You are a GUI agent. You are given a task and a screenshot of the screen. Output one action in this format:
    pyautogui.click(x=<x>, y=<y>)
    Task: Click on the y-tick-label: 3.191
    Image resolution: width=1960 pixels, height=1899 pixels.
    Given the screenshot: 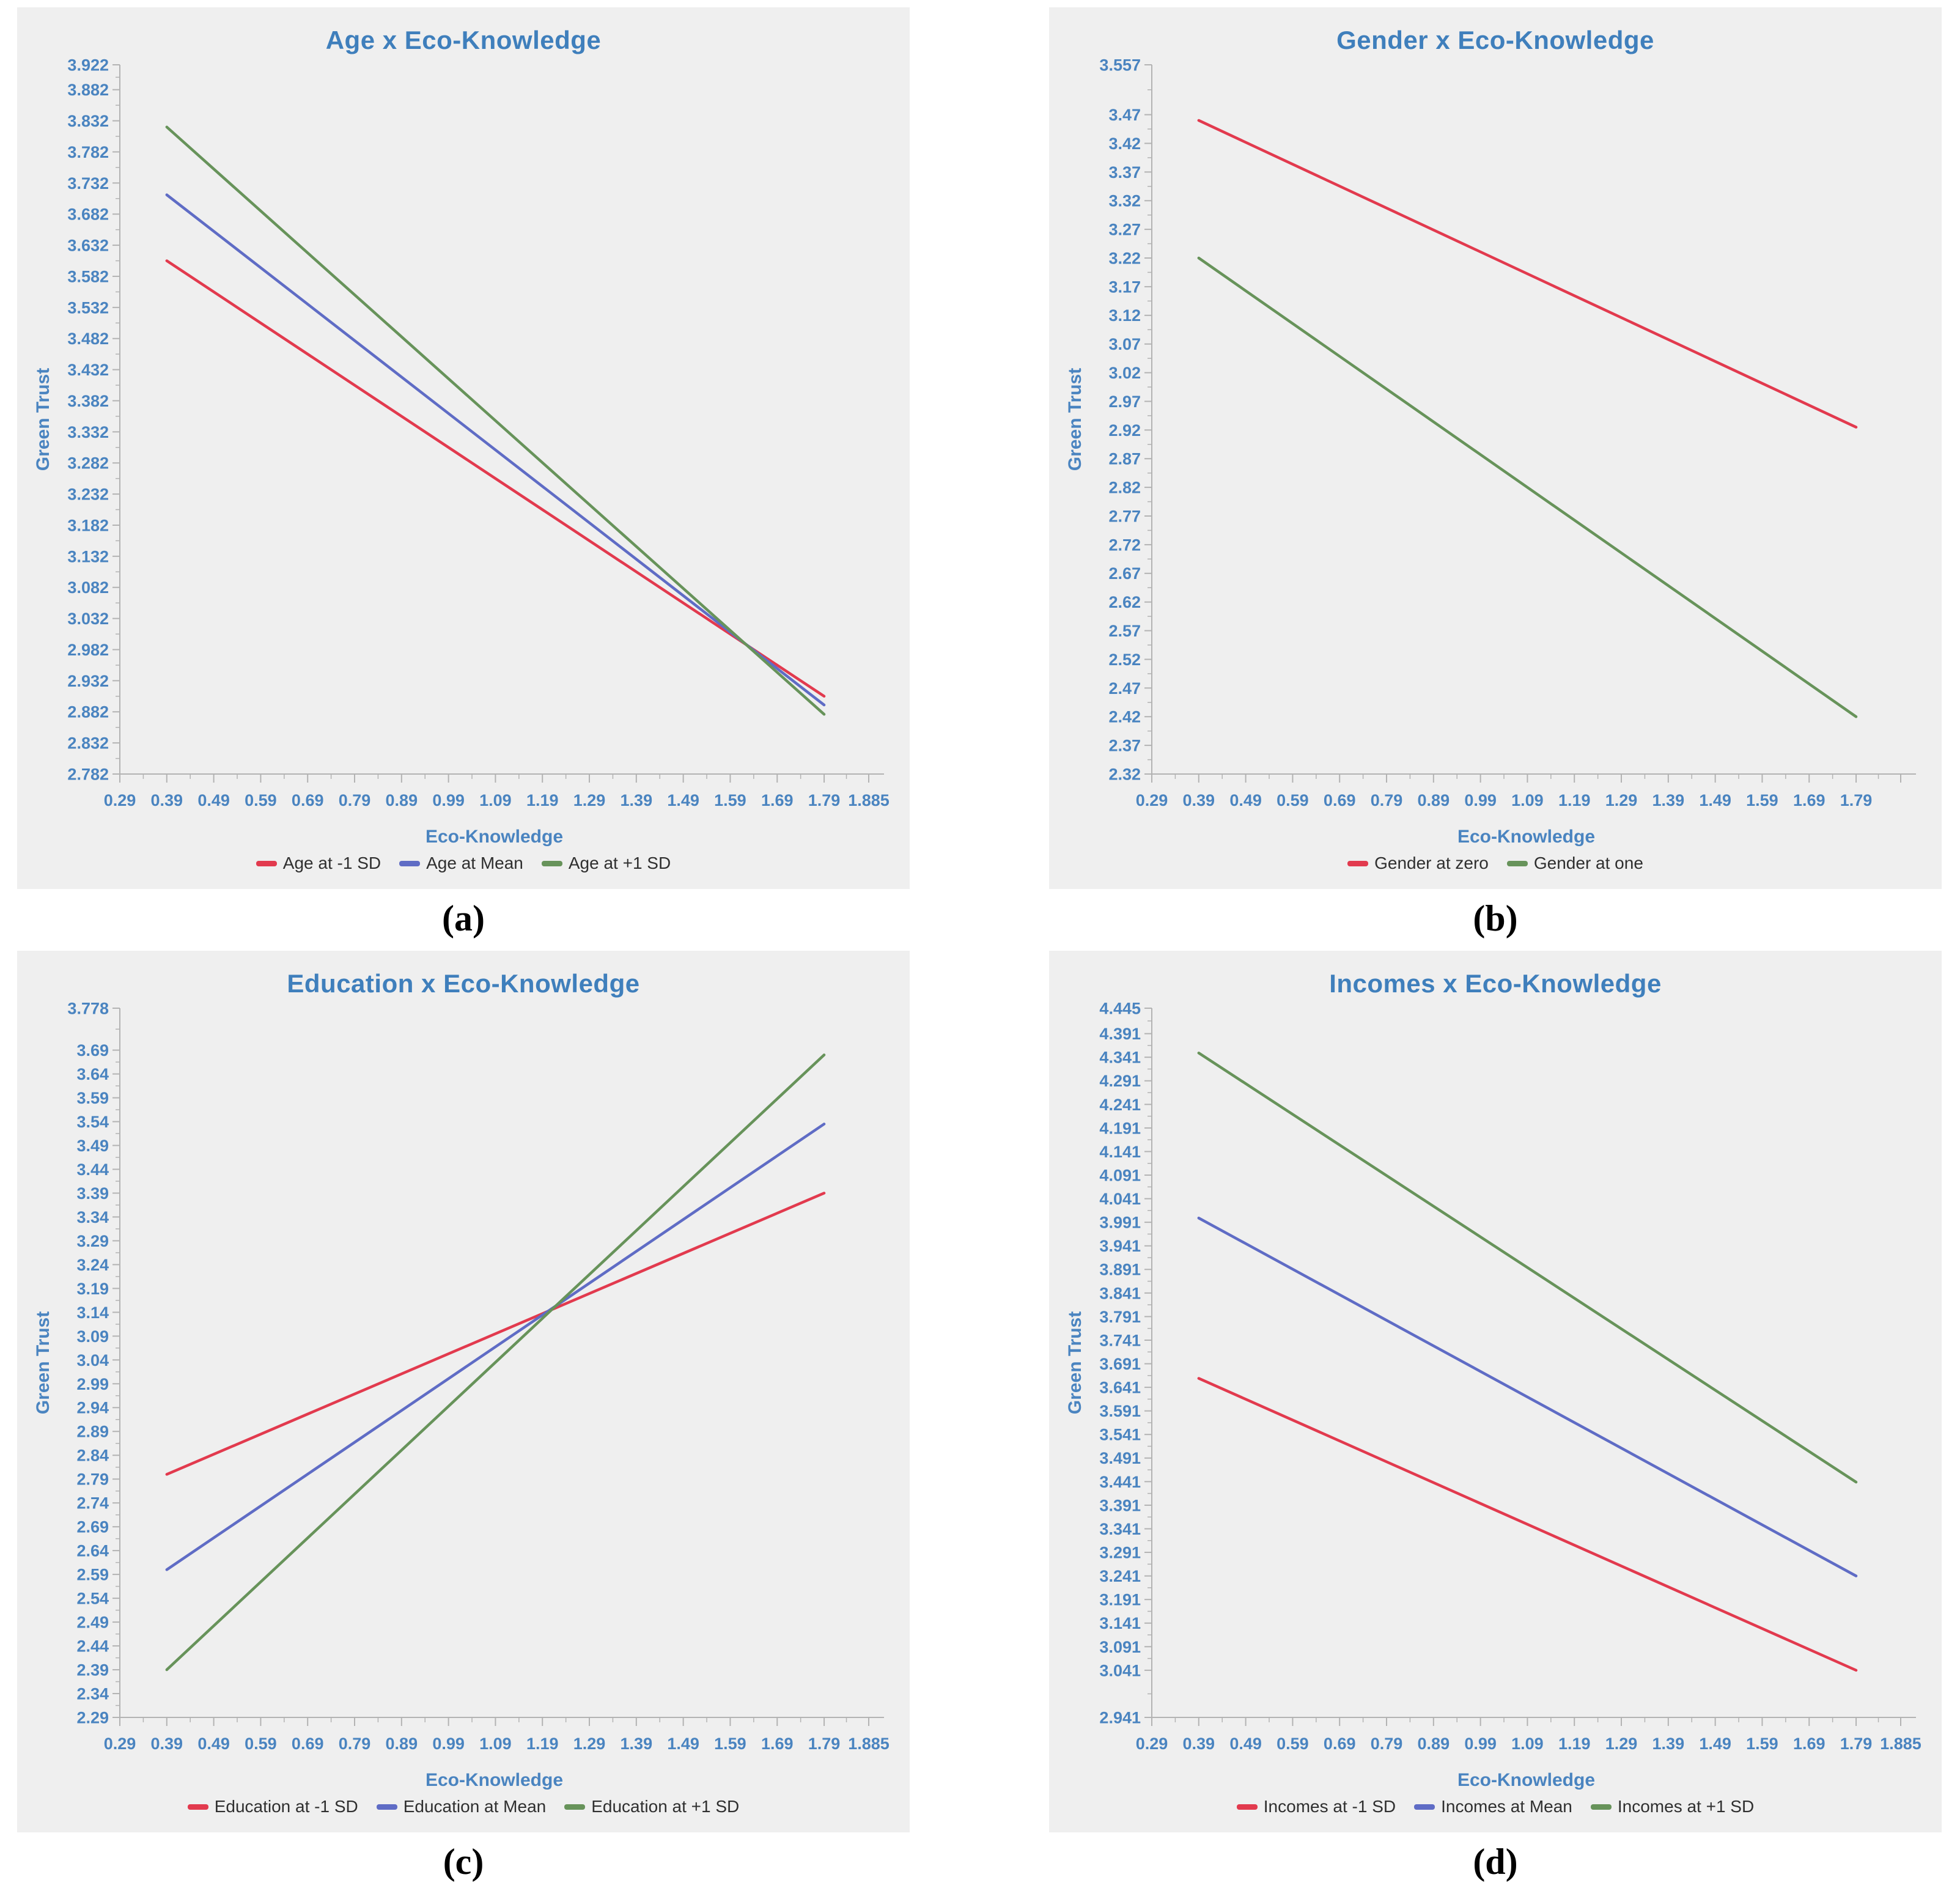 What is the action you would take?
    pyautogui.click(x=1120, y=1600)
    